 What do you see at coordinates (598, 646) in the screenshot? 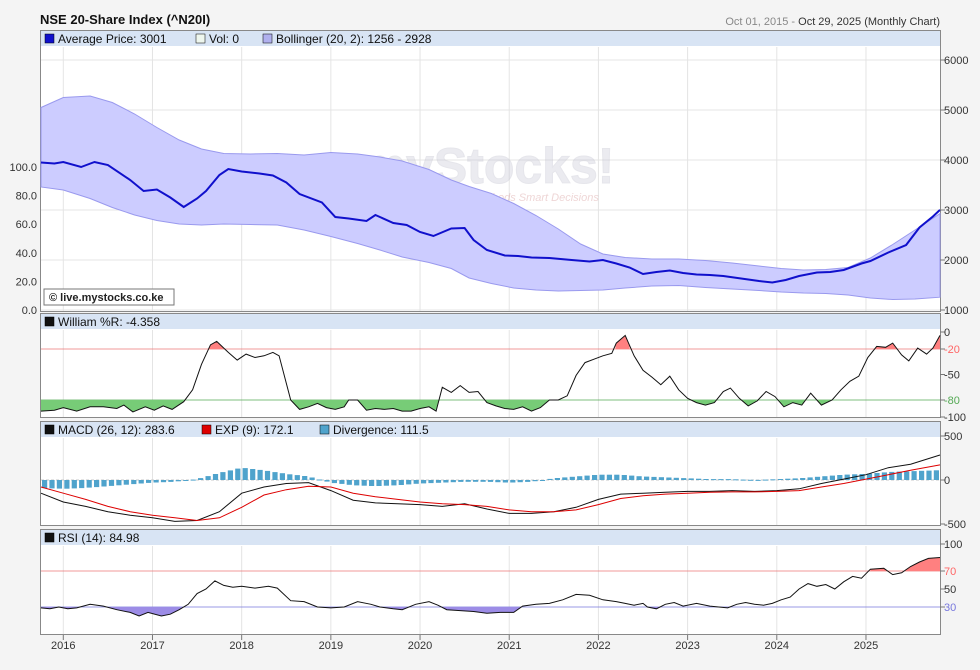
I see `x-tick-label-2022: 2022` at bounding box center [598, 646].